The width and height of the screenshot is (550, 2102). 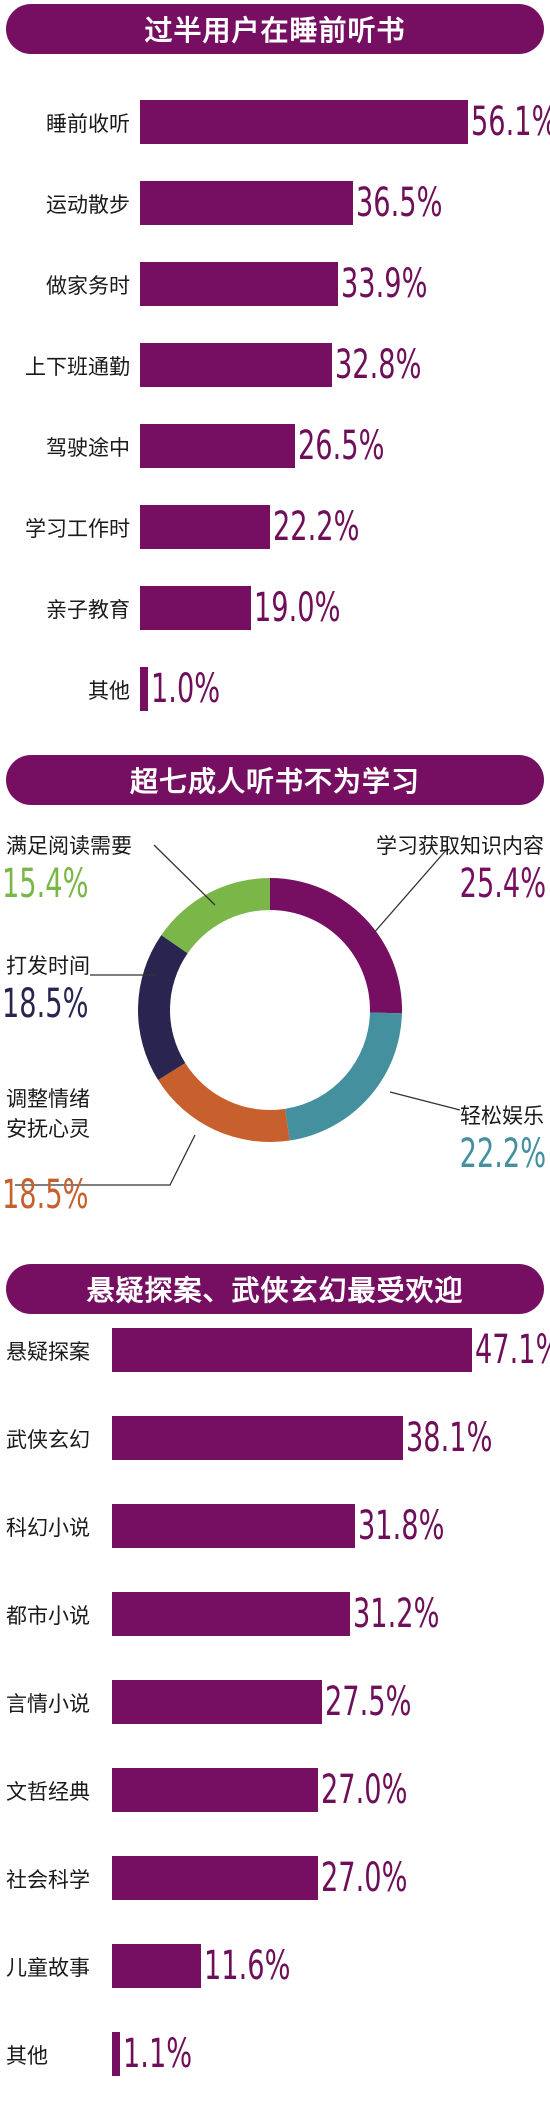 I want to click on value-learning: 25.4%, so click(x=502, y=884).